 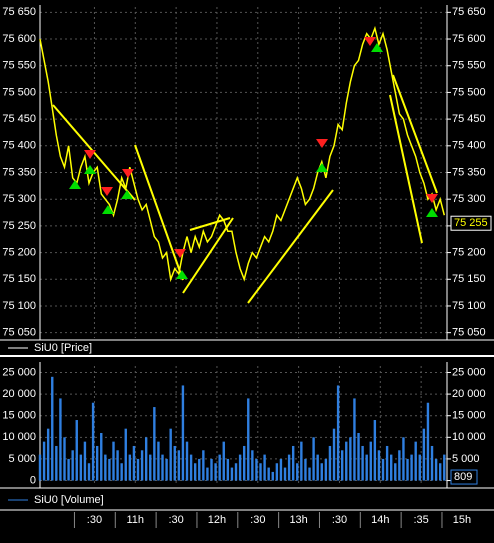 I want to click on x-tick-label: 15h, so click(x=462, y=520).